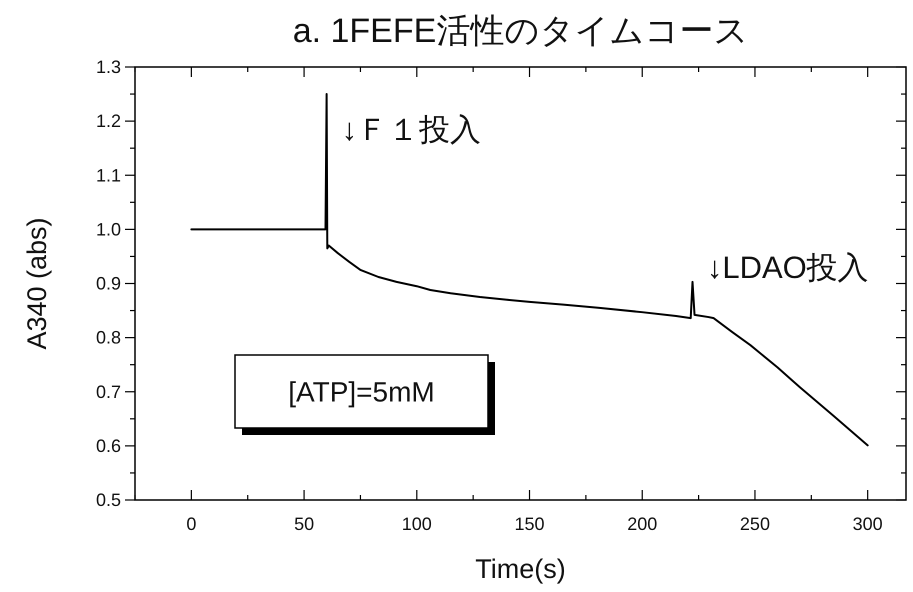  What do you see at coordinates (108, 338) in the screenshot?
I see `y-tick-label: 0.8` at bounding box center [108, 338].